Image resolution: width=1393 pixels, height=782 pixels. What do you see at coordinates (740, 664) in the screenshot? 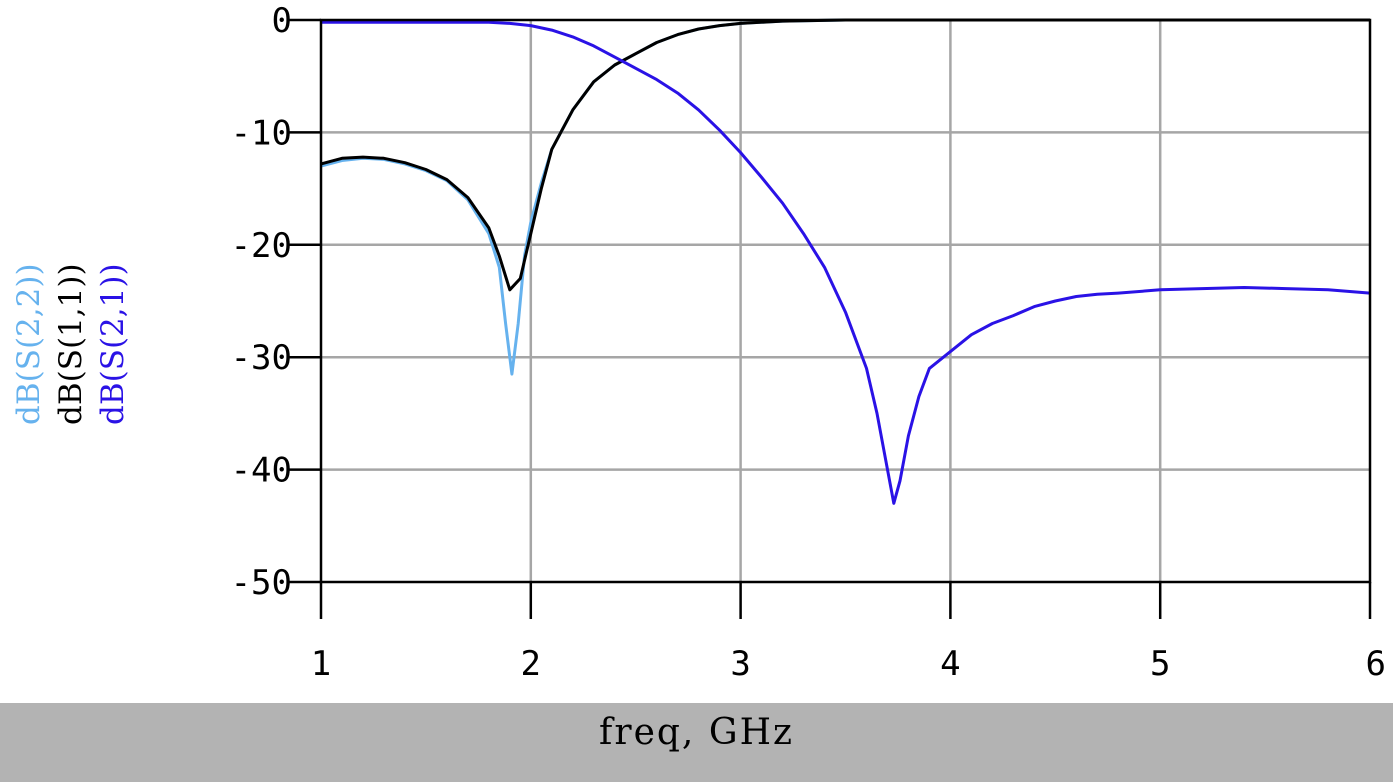
I see `x-tick-label: 3` at bounding box center [740, 664].